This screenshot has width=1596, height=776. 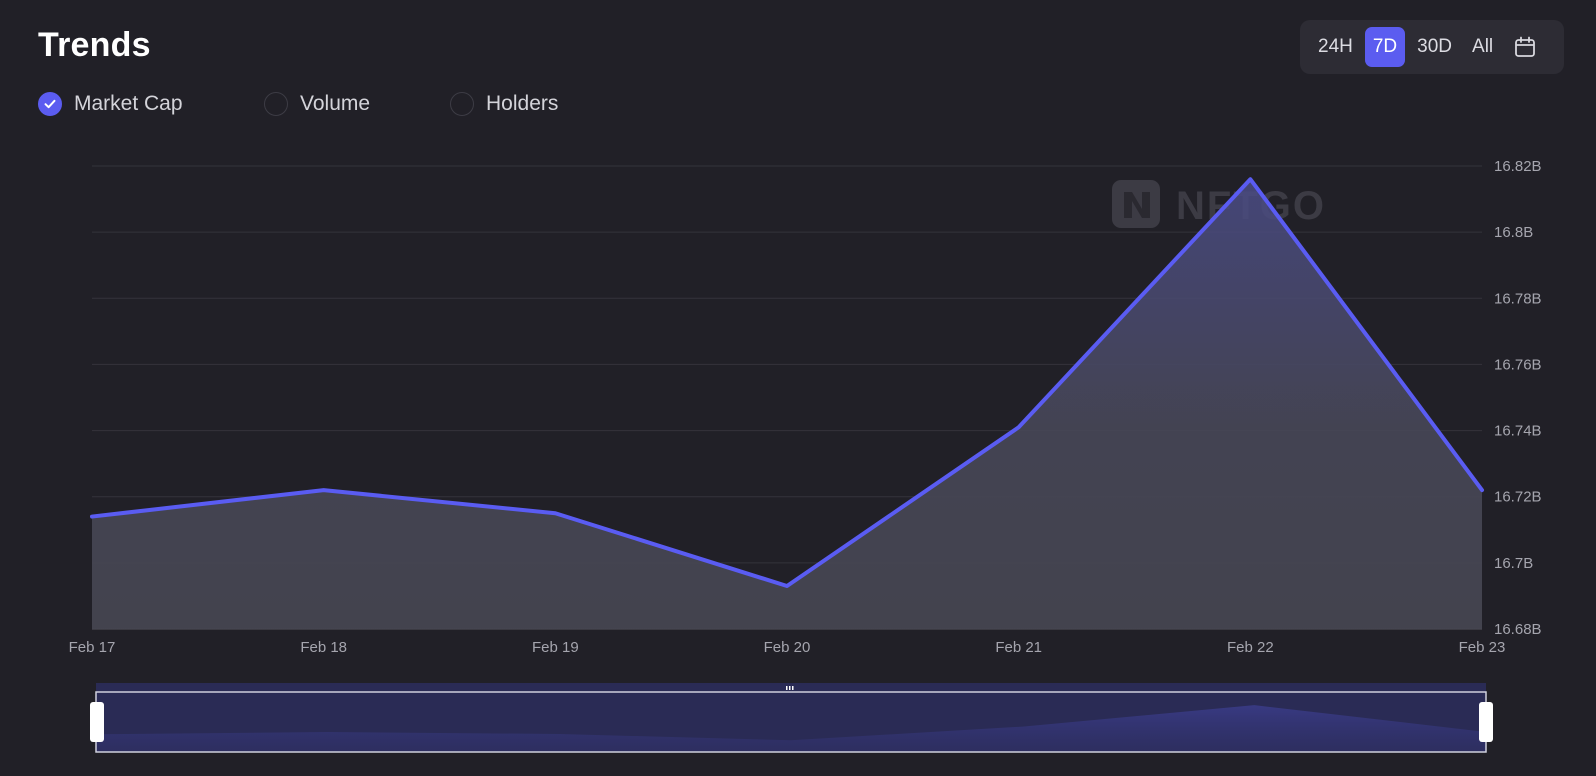 What do you see at coordinates (1518, 431) in the screenshot?
I see `y-tick-label: 16.74B` at bounding box center [1518, 431].